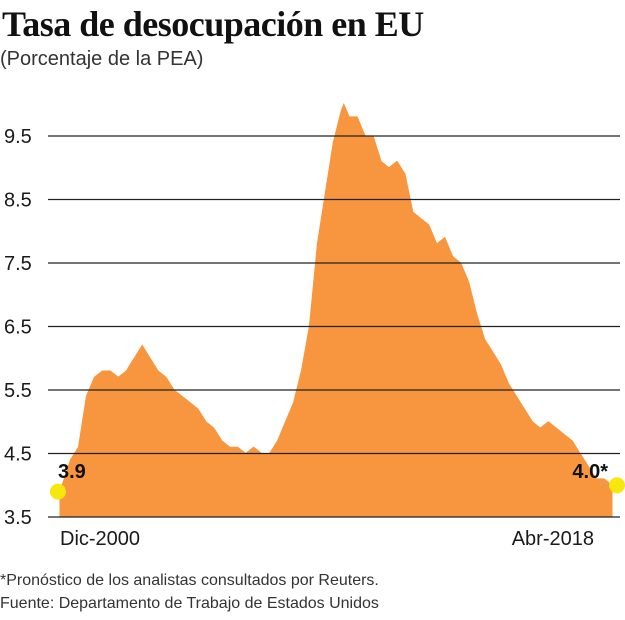 The width and height of the screenshot is (625, 620). I want to click on y-tick-label: 9.5, so click(18, 137).